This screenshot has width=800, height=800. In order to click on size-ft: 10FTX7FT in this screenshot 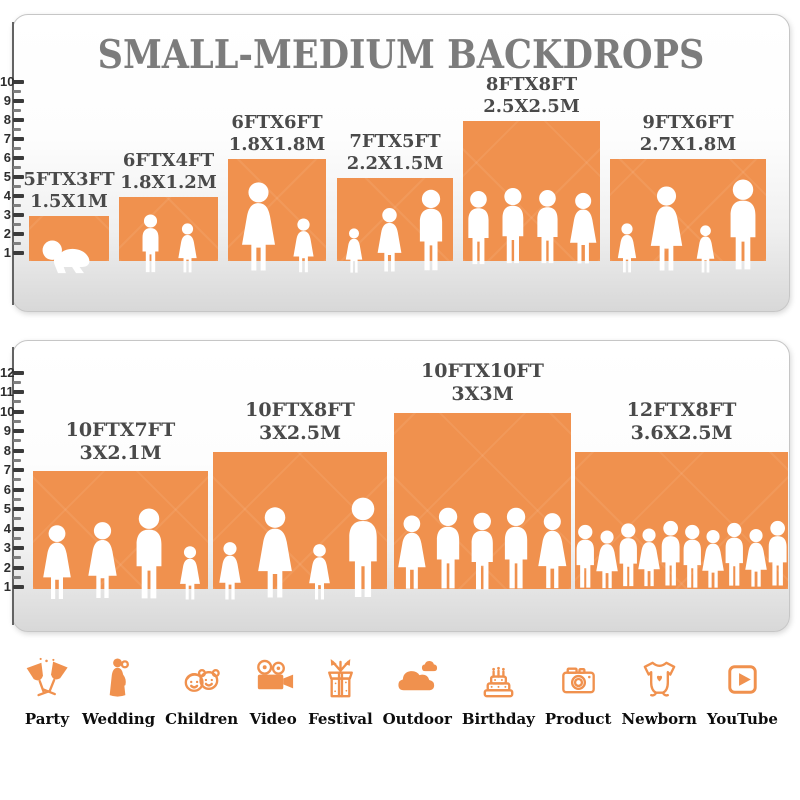, I will do `click(120, 429)`.